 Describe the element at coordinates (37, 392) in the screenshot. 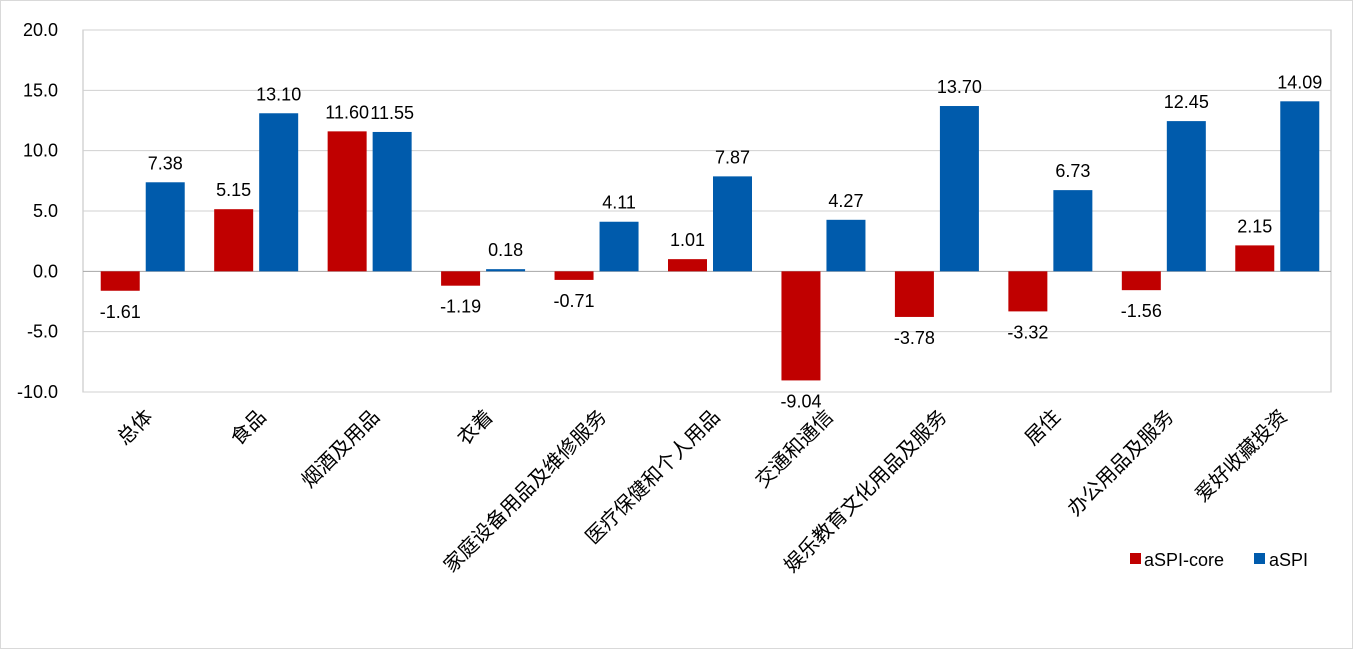

I see `y-tick-label: -10.0` at that location.